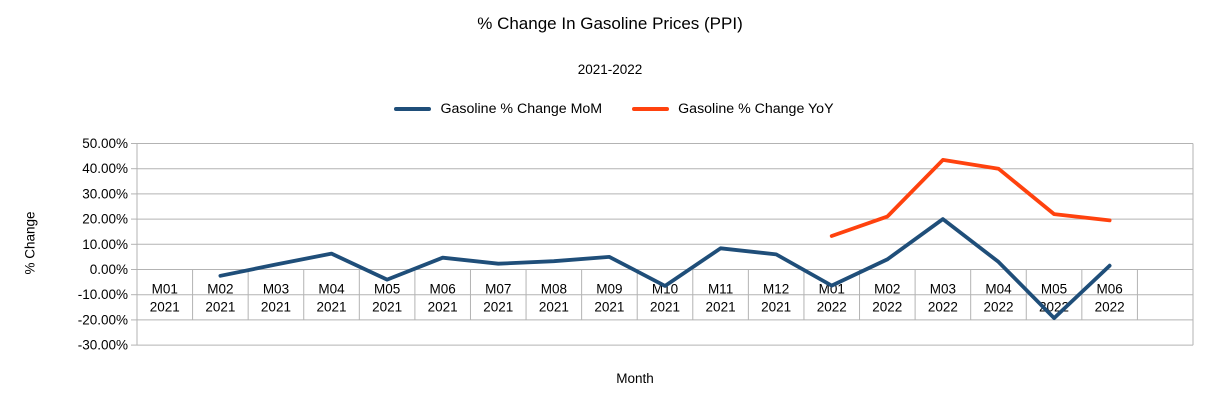  I want to click on legend-line-swatch-yoy, so click(651, 109).